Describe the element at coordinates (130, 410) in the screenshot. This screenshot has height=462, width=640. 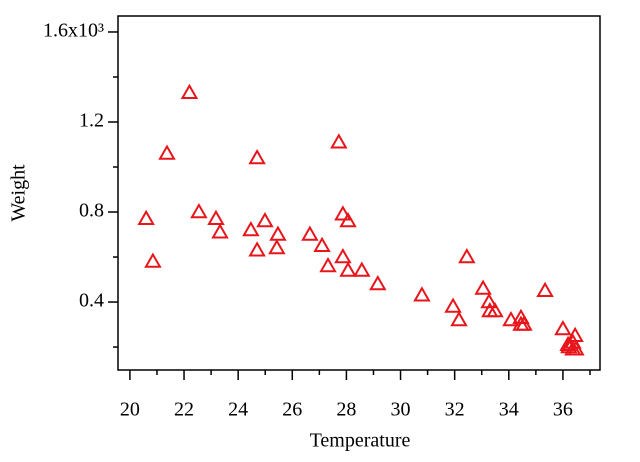
I see `x-tick-label: 20` at that location.